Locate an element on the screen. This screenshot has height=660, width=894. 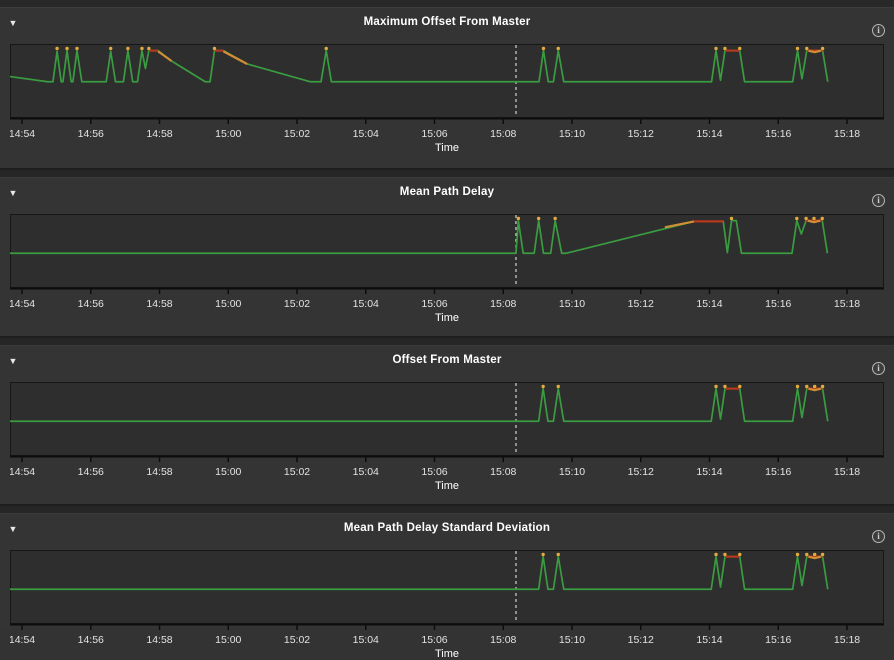
panel-title: Mean Path Delay Standard Deviation is located at coordinates (447, 528).